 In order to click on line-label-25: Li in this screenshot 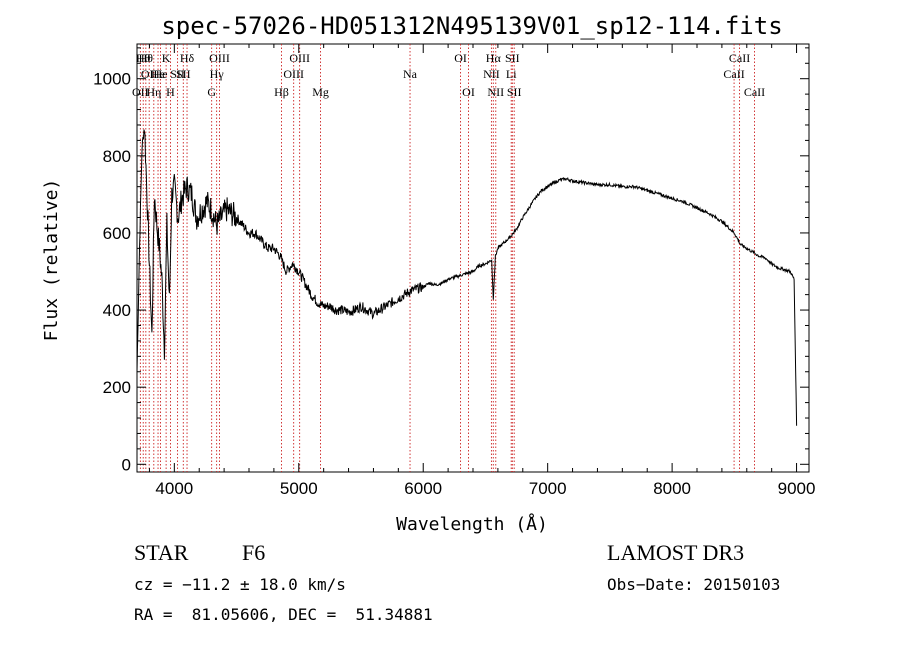, I will do `click(511, 74)`.